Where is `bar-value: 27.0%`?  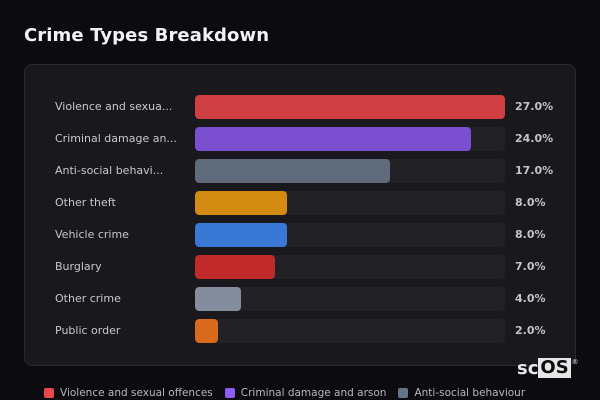
bar-value: 27.0% is located at coordinates (534, 106).